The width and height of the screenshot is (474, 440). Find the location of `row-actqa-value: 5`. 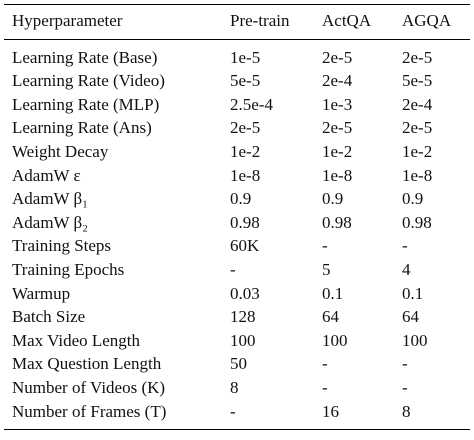

row-actqa-value: 5 is located at coordinates (326, 269).